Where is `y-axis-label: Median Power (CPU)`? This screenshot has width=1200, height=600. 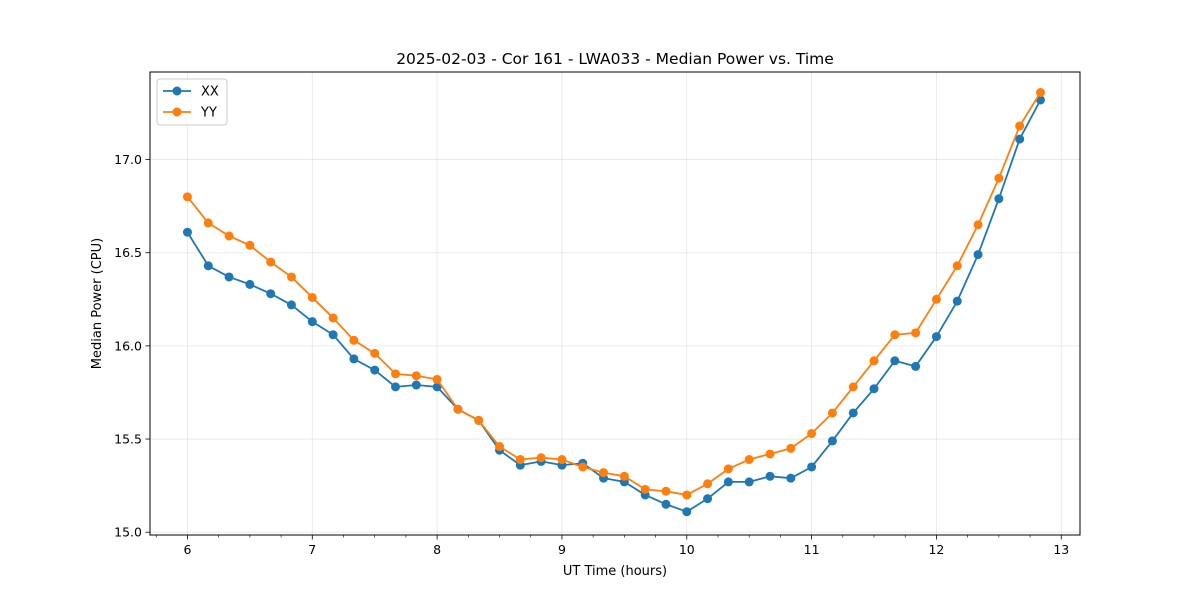 y-axis-label: Median Power (CPU) is located at coordinates (97, 303).